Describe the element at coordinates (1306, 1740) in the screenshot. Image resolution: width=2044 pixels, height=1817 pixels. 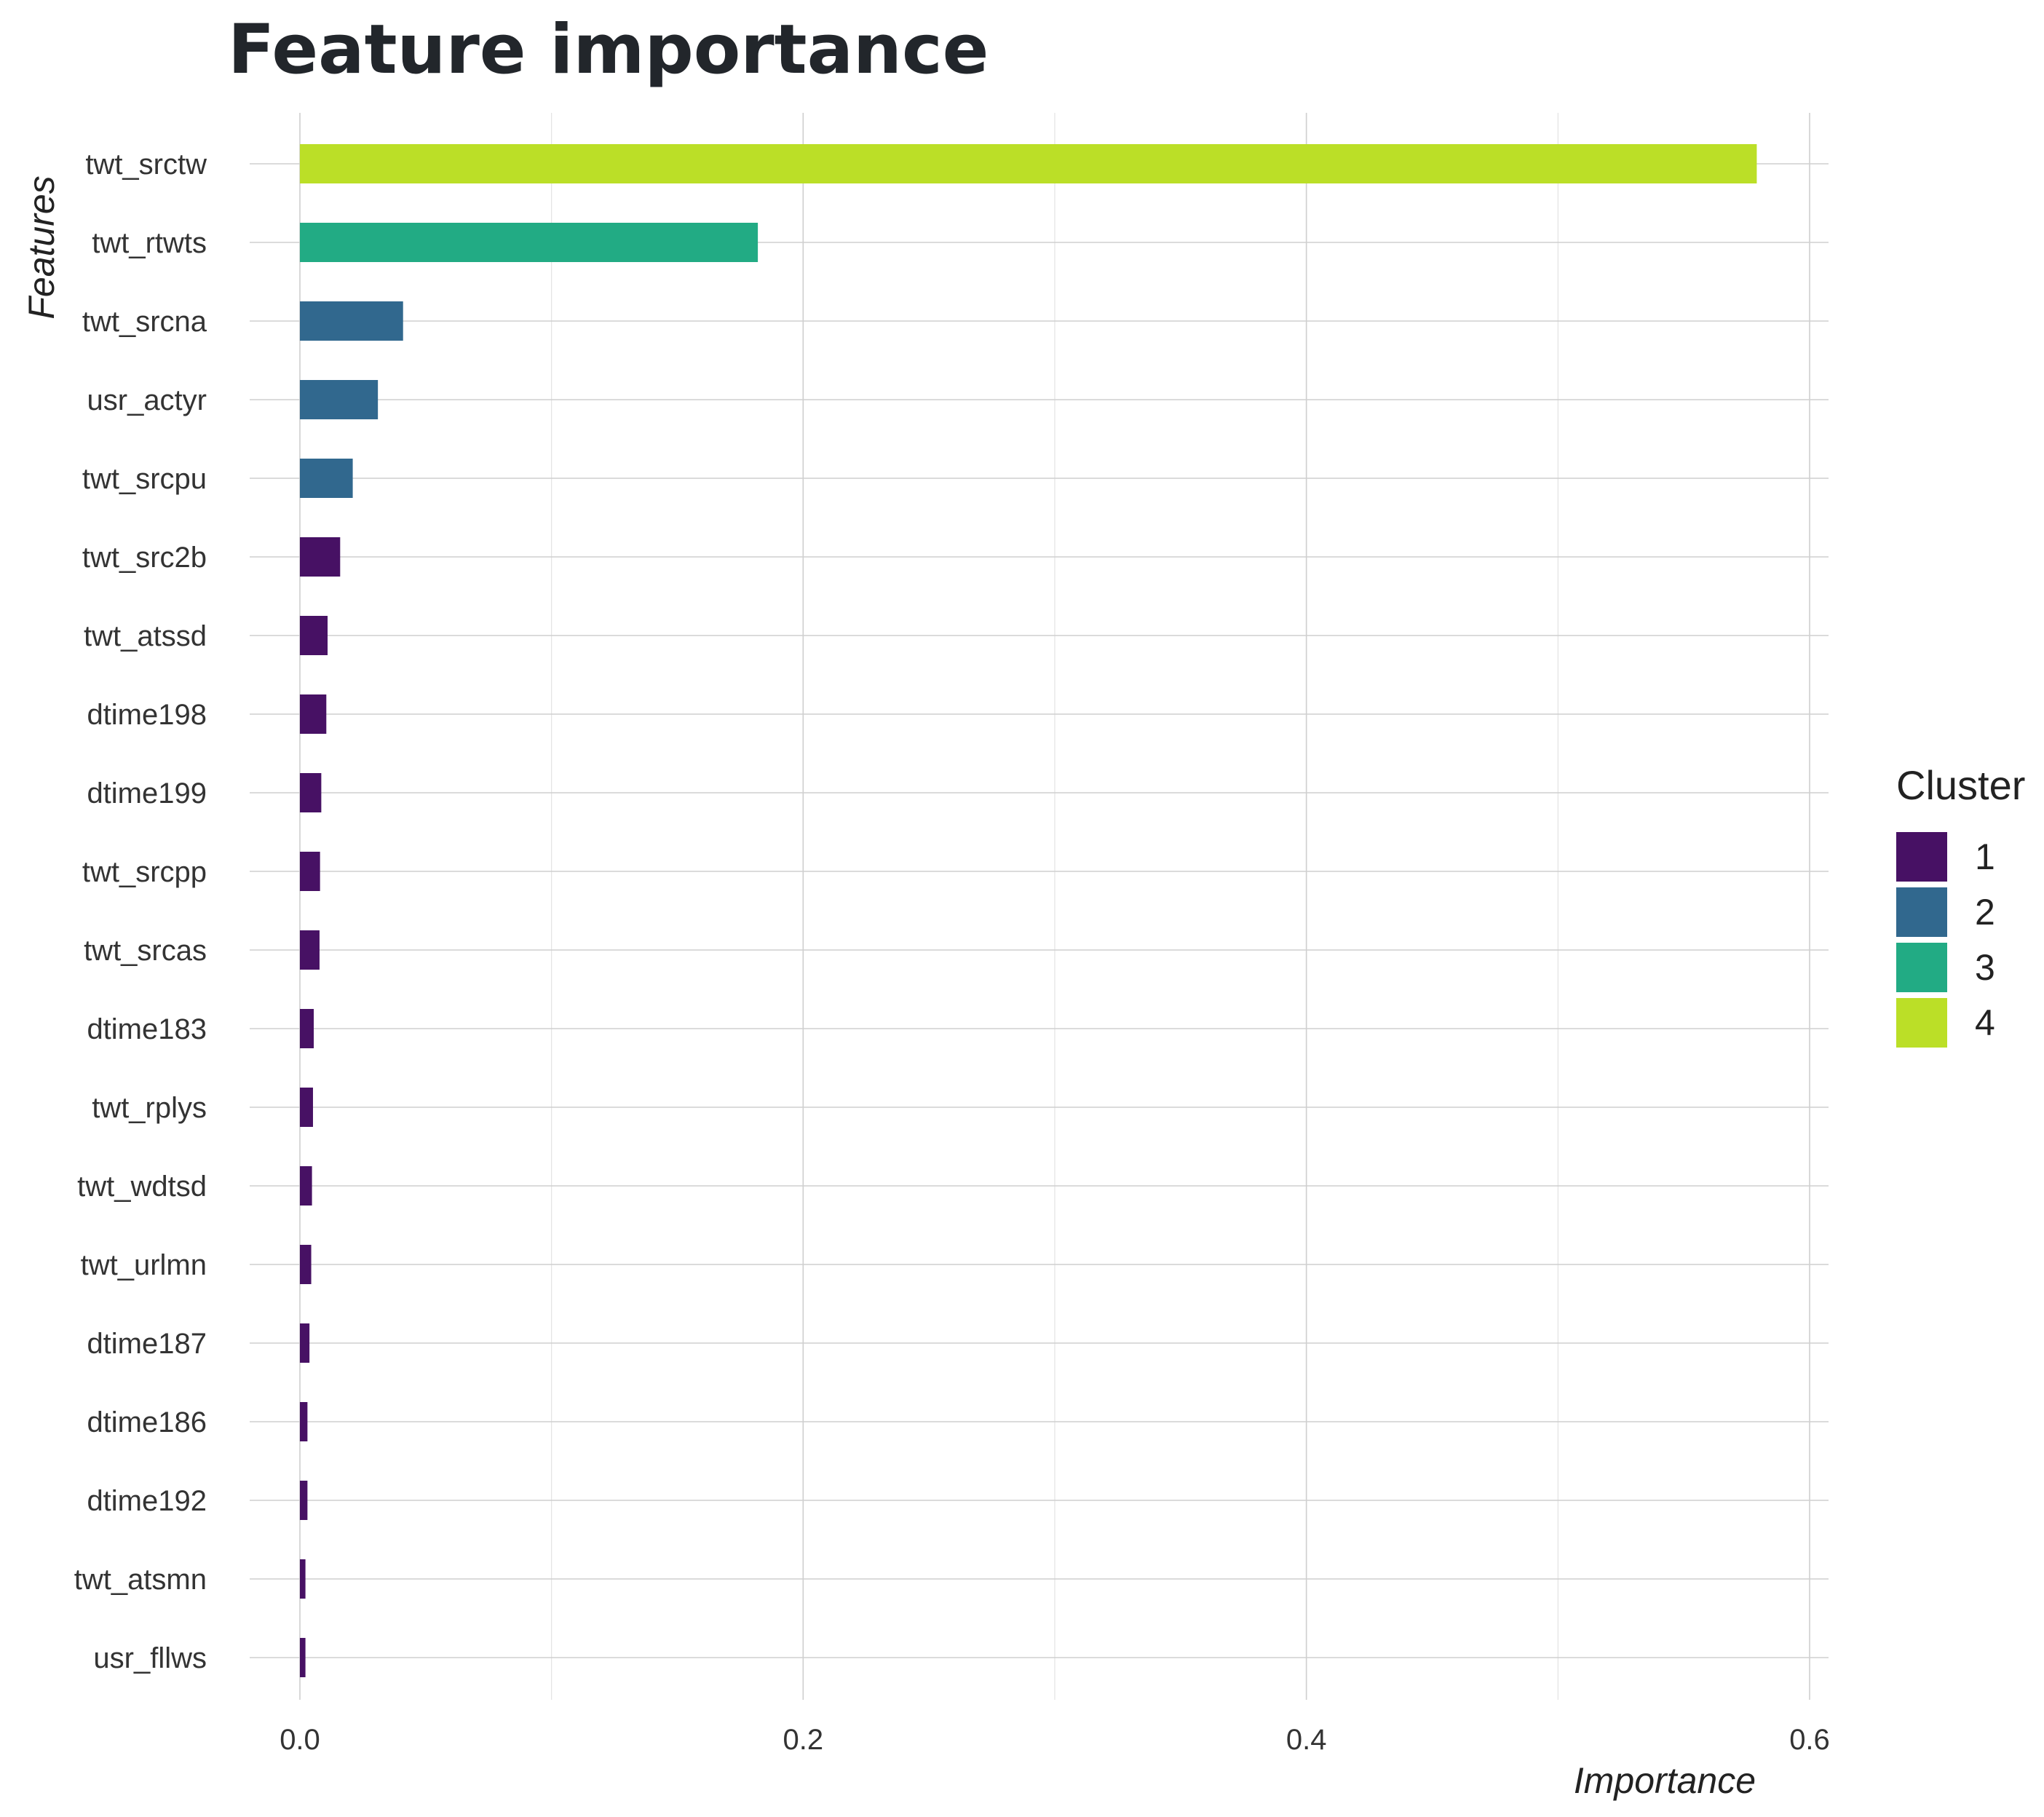
I see `x-tick-label: 0.4` at that location.